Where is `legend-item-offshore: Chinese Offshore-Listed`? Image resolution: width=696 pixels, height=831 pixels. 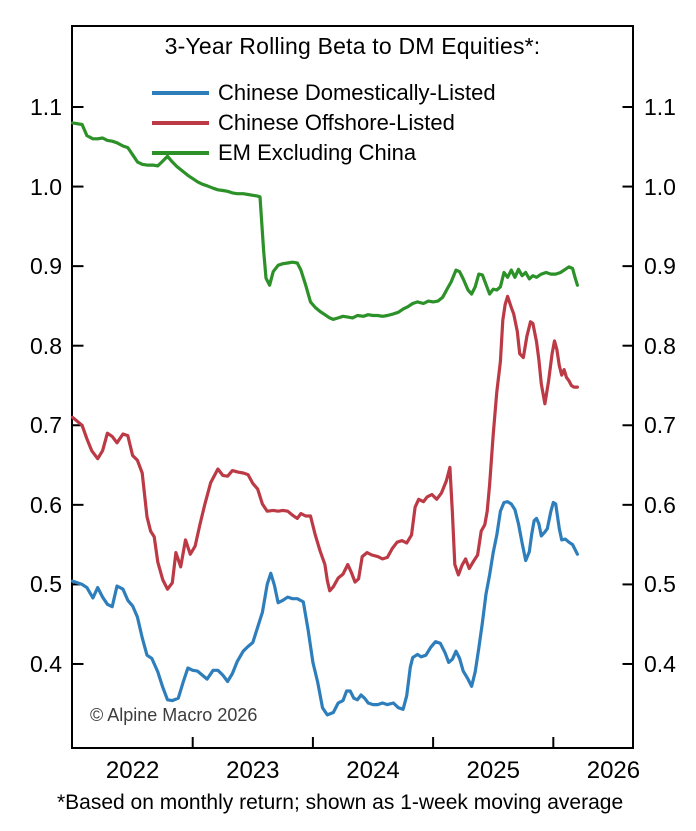 legend-item-offshore: Chinese Offshore-Listed is located at coordinates (324, 123).